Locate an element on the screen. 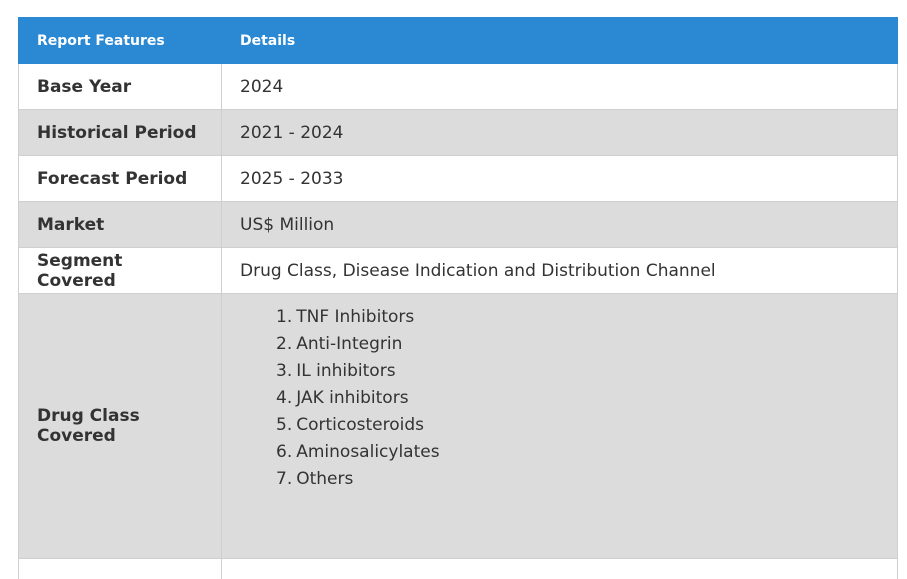 This screenshot has height=579, width=907. row-feature-label: Market is located at coordinates (120, 225).